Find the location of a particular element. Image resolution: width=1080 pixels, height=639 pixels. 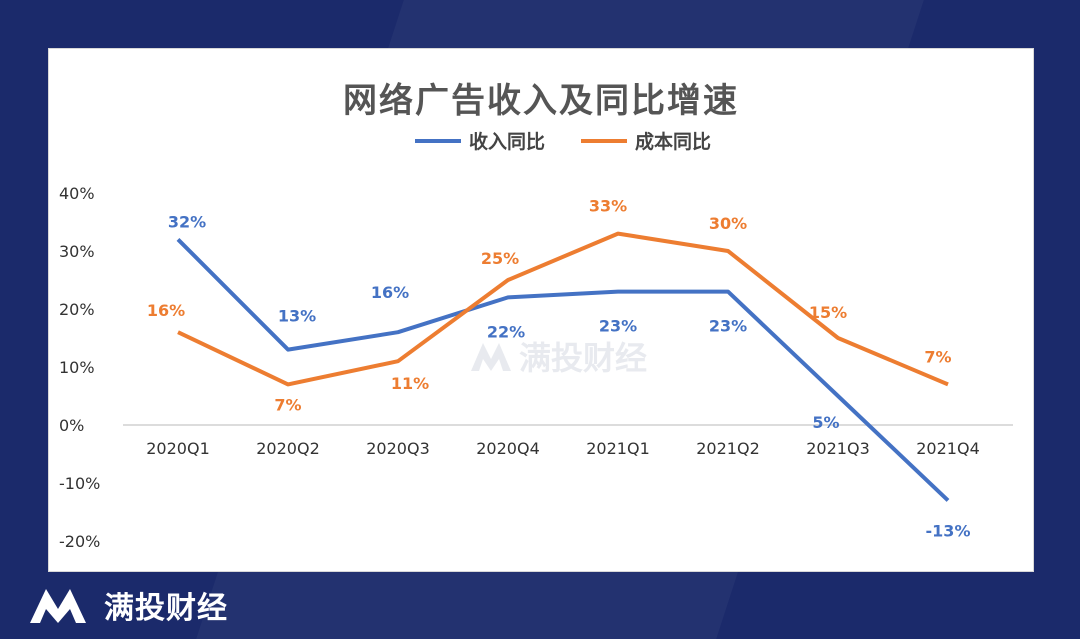

data-label: 33% is located at coordinates (608, 206).